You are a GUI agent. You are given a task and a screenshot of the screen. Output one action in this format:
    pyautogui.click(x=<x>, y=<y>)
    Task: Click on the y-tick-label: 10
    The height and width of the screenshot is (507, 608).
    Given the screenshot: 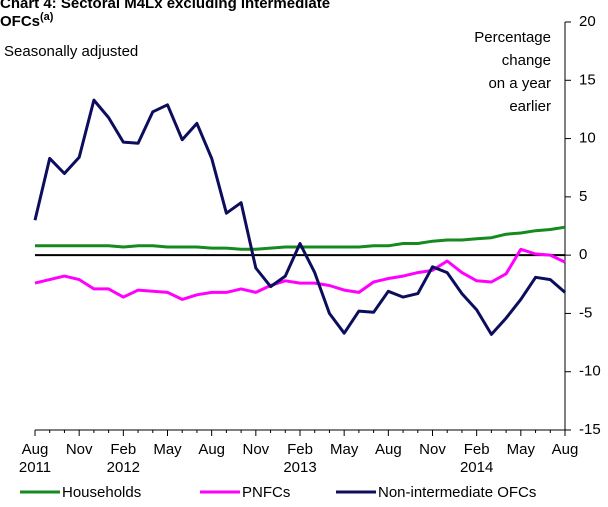 What is the action you would take?
    pyautogui.click(x=587, y=138)
    